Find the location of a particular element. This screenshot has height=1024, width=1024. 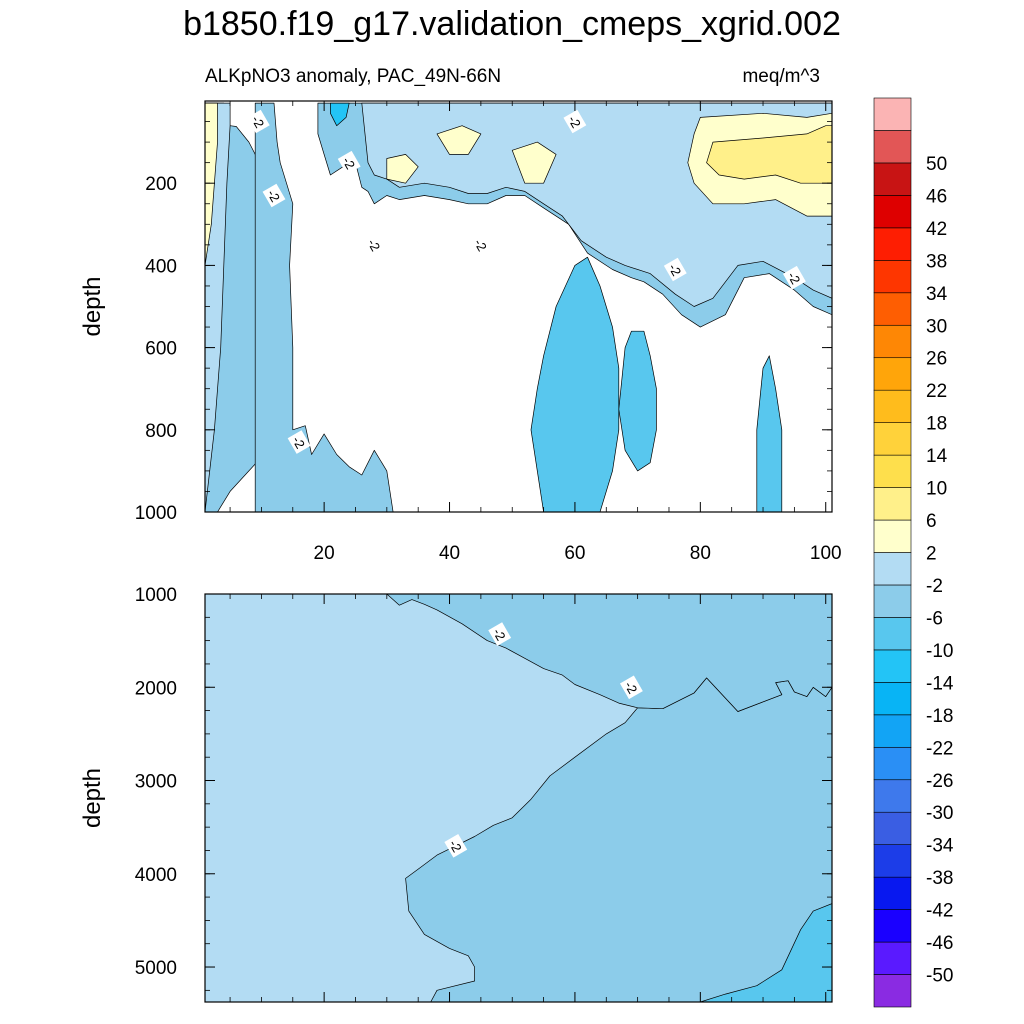

colorbar-label: 2 is located at coordinates (931, 554).